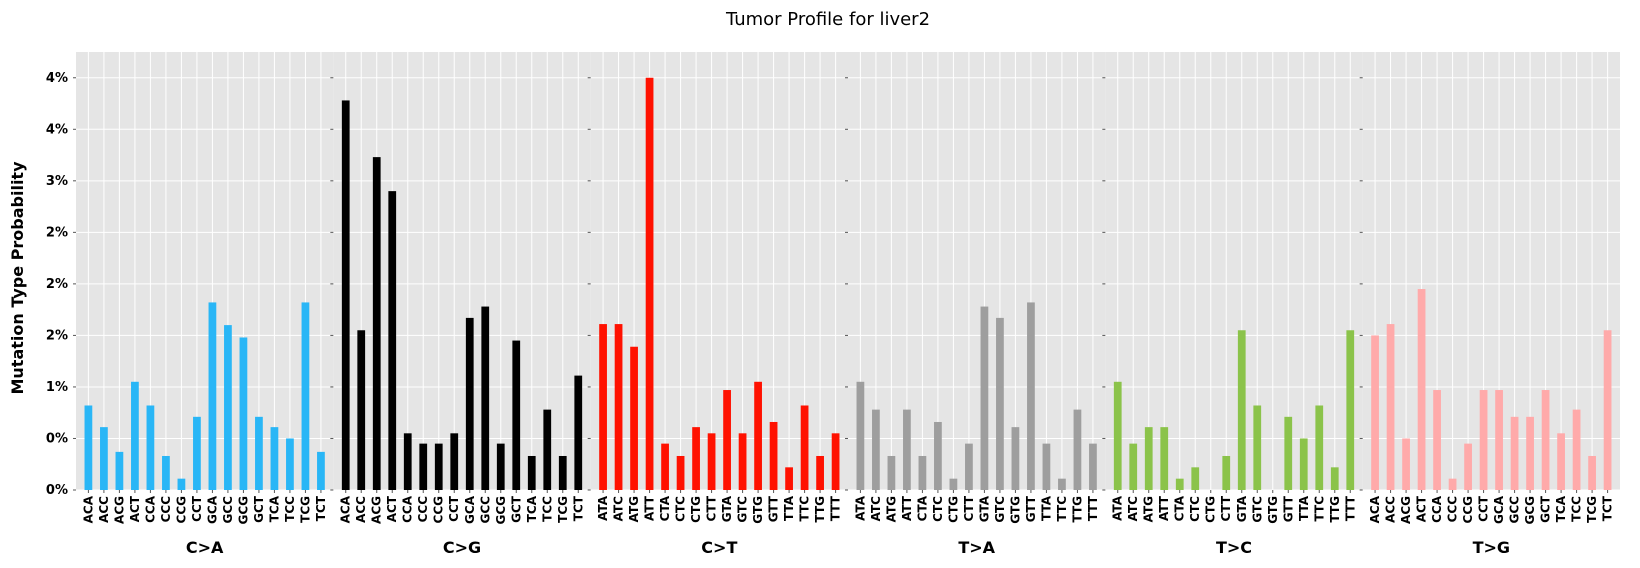 The height and width of the screenshot is (568, 1640). Describe the element at coordinates (774, 508) in the screenshot. I see `x-tick-label: GTT` at that location.